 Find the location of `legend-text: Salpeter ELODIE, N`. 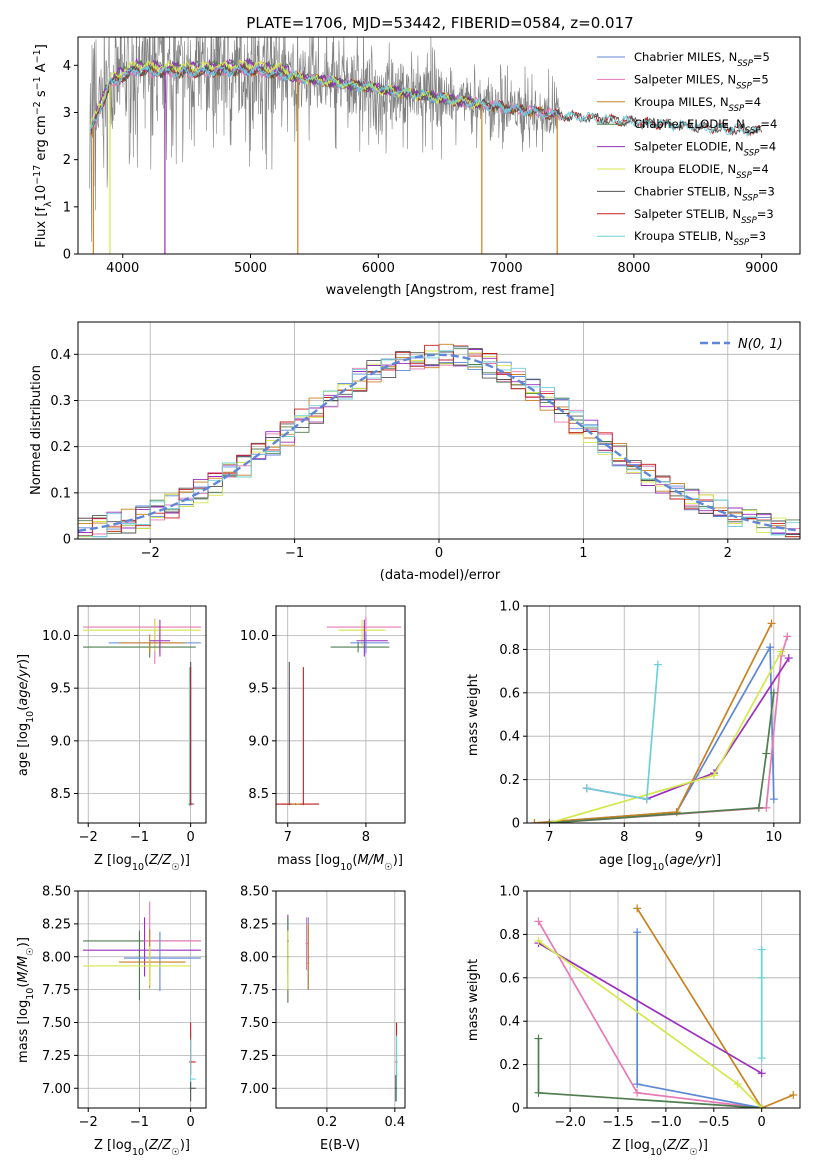

legend-text: Salpeter ELODIE, N is located at coordinates (689, 147).